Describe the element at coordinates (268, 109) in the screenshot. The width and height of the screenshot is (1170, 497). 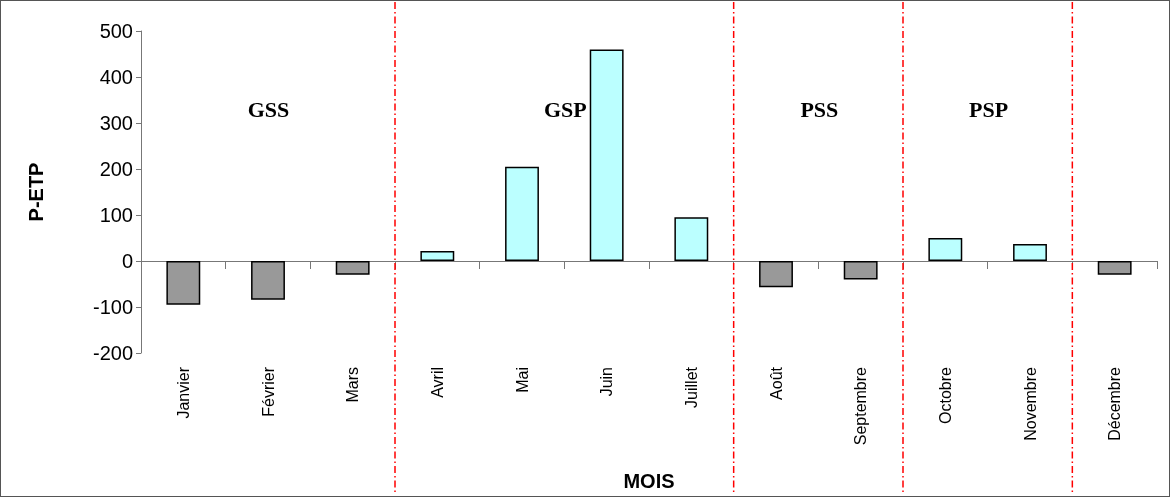
I see `annotation: GSS` at that location.